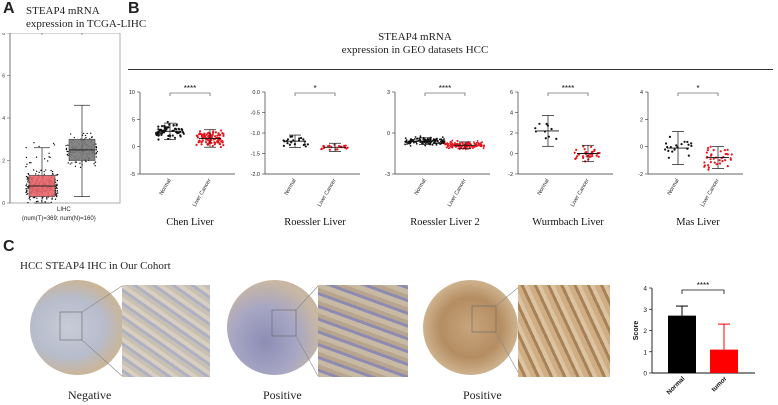 This screenshot has height=405, width=778. I want to click on geo-dataset-label: Chen Liver, so click(190, 222).